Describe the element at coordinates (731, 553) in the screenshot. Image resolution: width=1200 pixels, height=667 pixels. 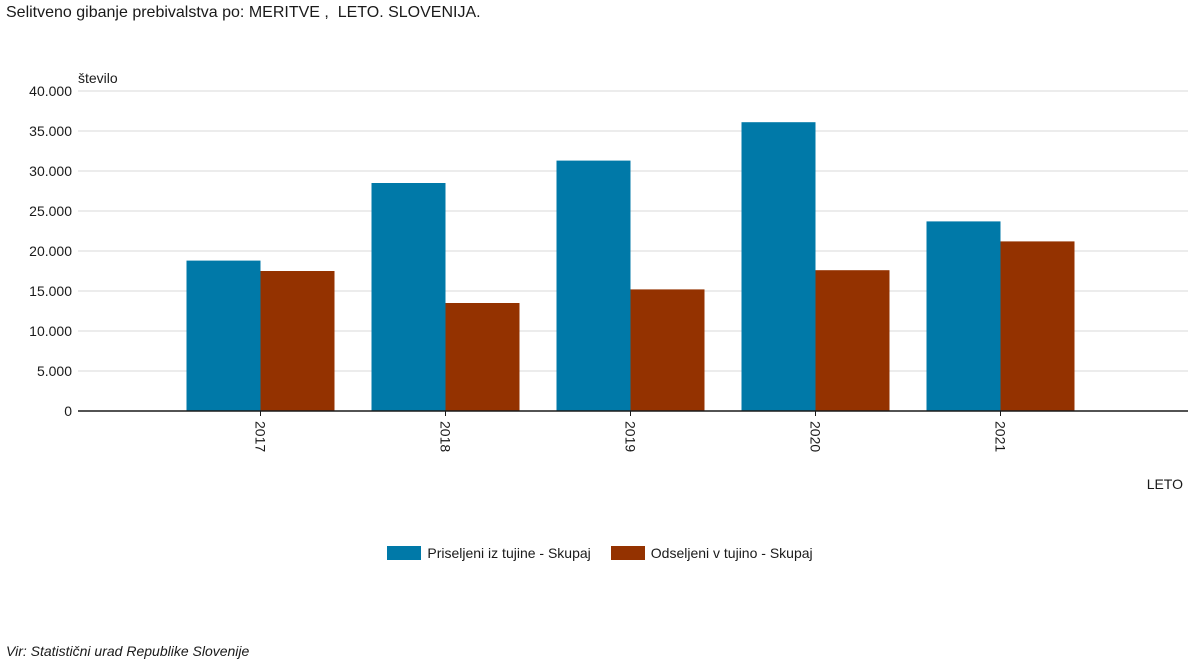
I see `legend-label-emigrants: Odseljeni v tujino - Skupaj` at that location.